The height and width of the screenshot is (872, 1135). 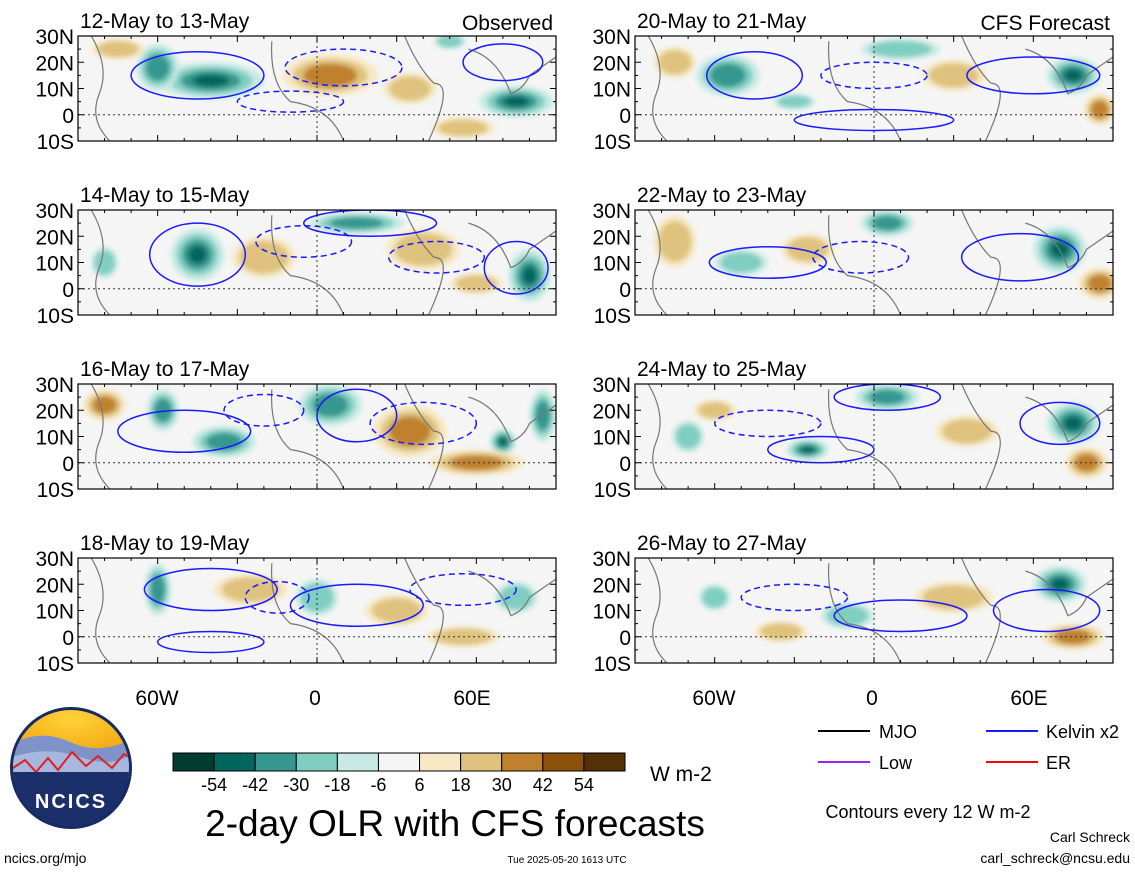 I want to click on colorbar-tick-label: -6, so click(x=378, y=785).